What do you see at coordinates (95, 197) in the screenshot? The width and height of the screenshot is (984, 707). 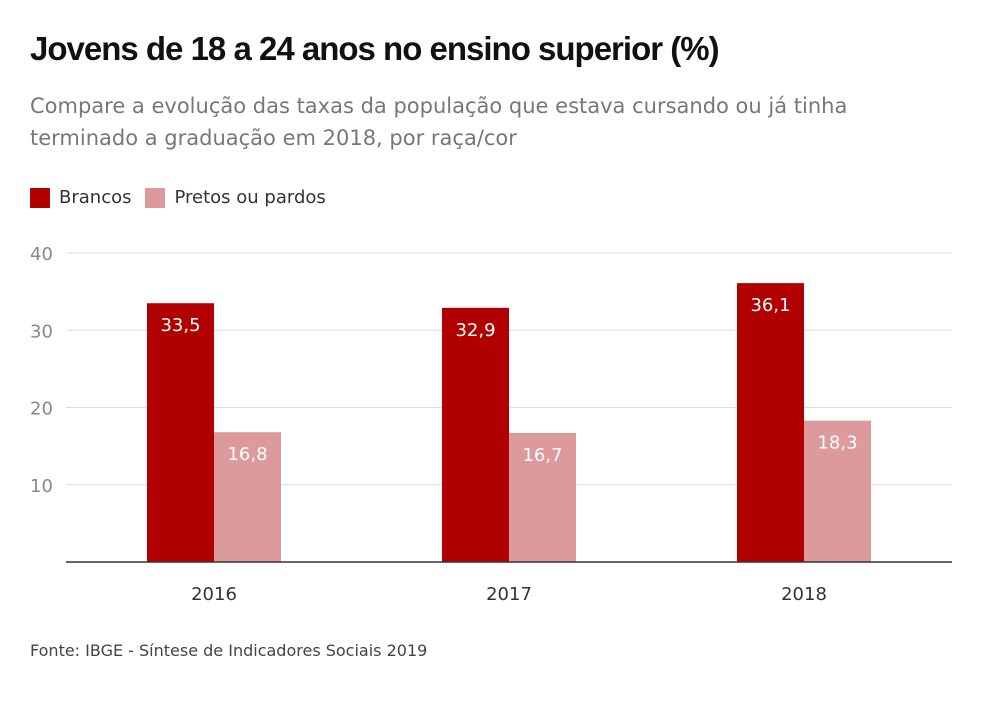 I see `legend-label-brancos: Brancos` at bounding box center [95, 197].